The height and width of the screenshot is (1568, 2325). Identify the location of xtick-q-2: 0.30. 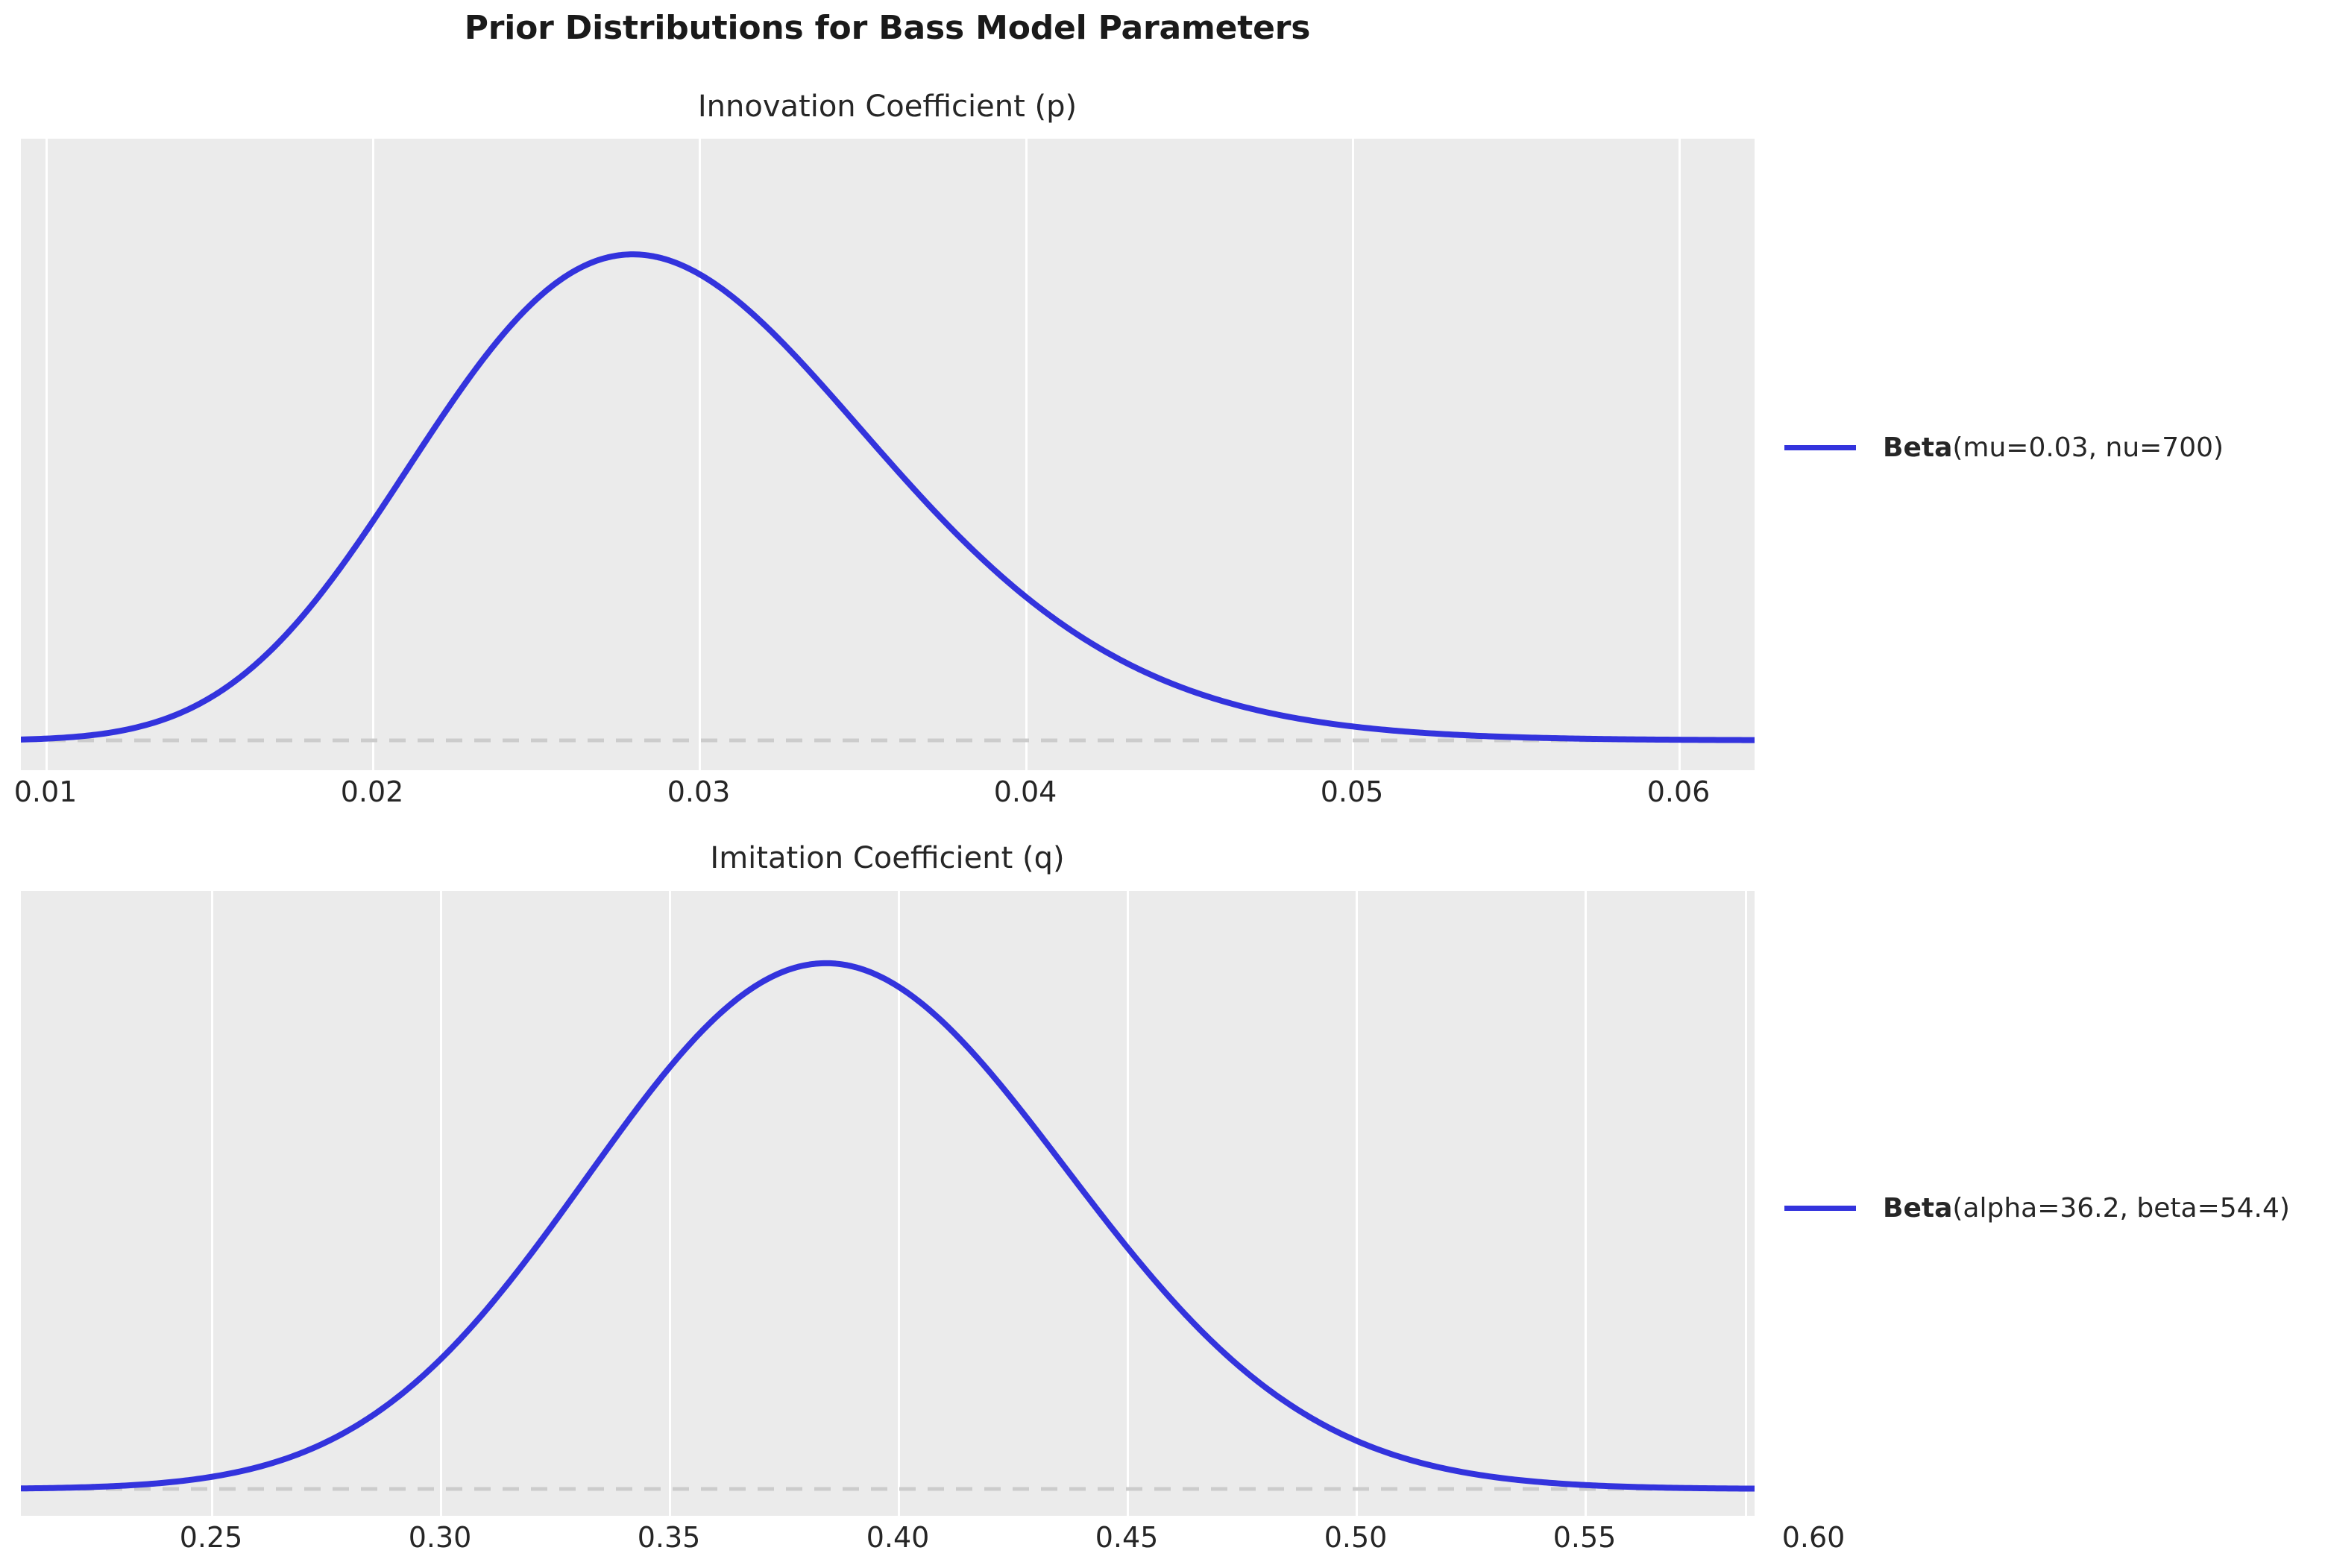
(440, 1537).